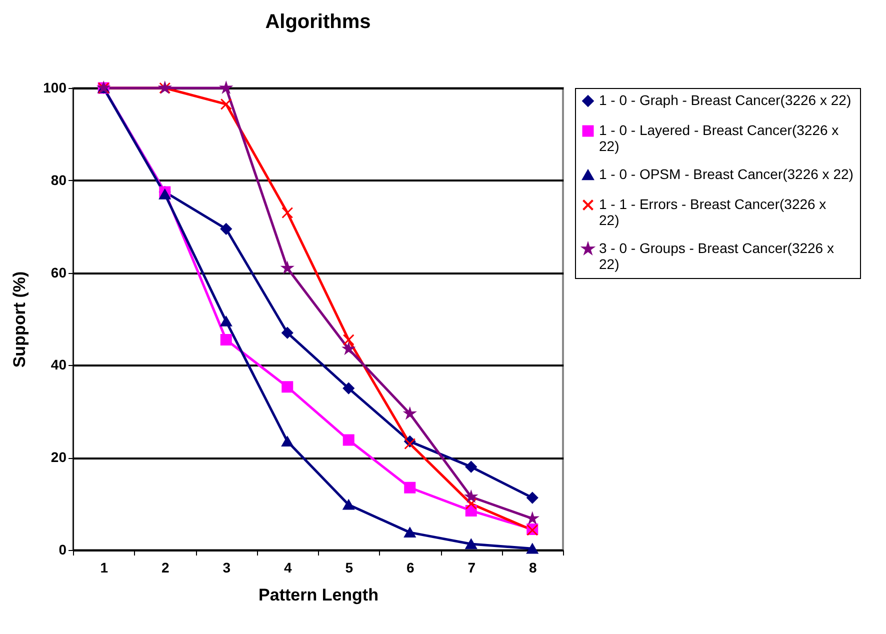  Describe the element at coordinates (226, 568) in the screenshot. I see `x-tick-label: 3` at that location.